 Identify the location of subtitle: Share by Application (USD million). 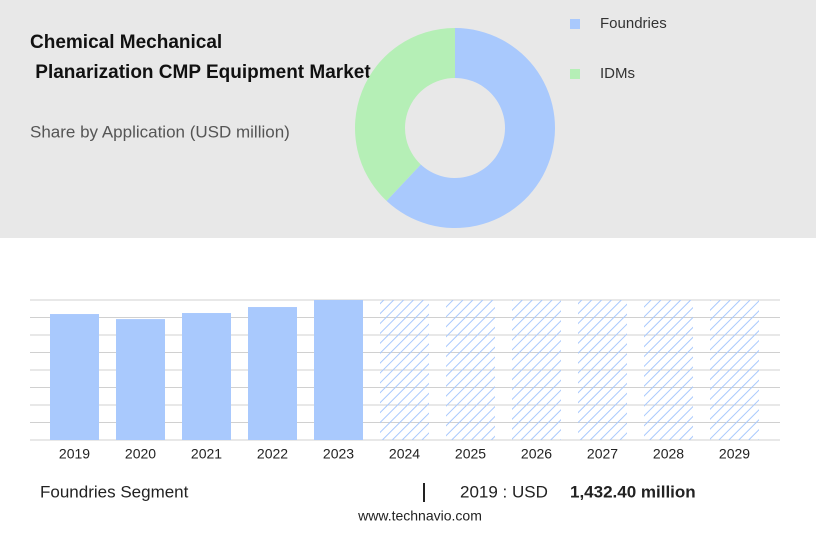
(160, 131).